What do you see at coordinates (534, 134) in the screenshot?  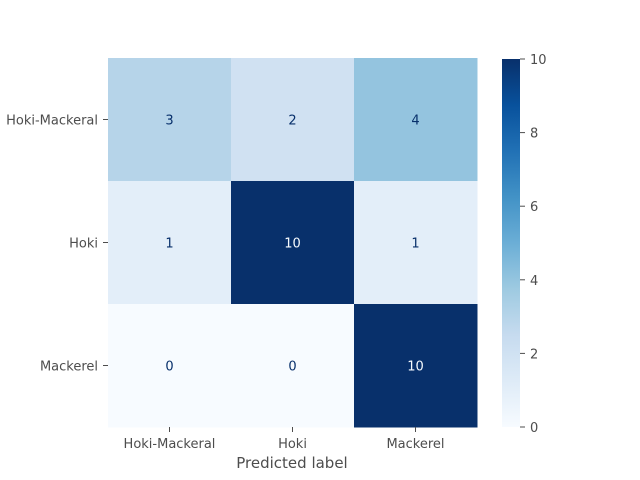 I see `colorbar-tick-label: 8` at bounding box center [534, 134].